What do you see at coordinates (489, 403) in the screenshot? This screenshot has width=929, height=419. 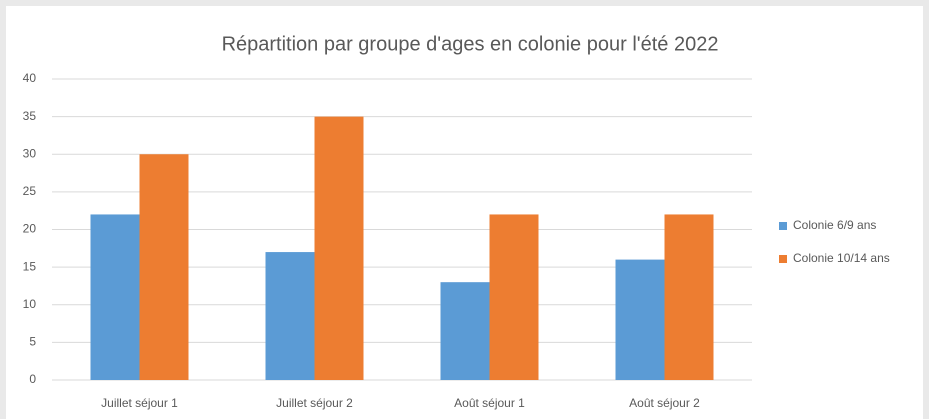 I see `x-tick-label: Août séjour 1` at bounding box center [489, 403].